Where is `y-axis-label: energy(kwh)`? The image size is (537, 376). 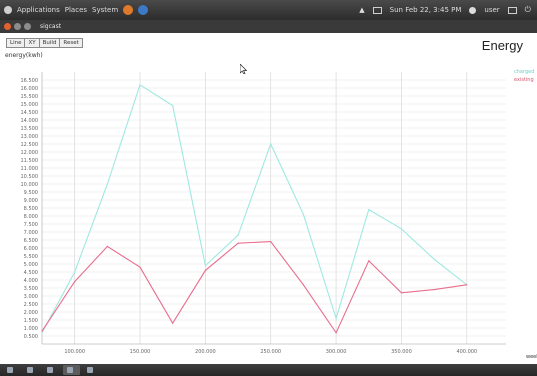 y-axis-label: energy(kwh) is located at coordinates (24, 55).